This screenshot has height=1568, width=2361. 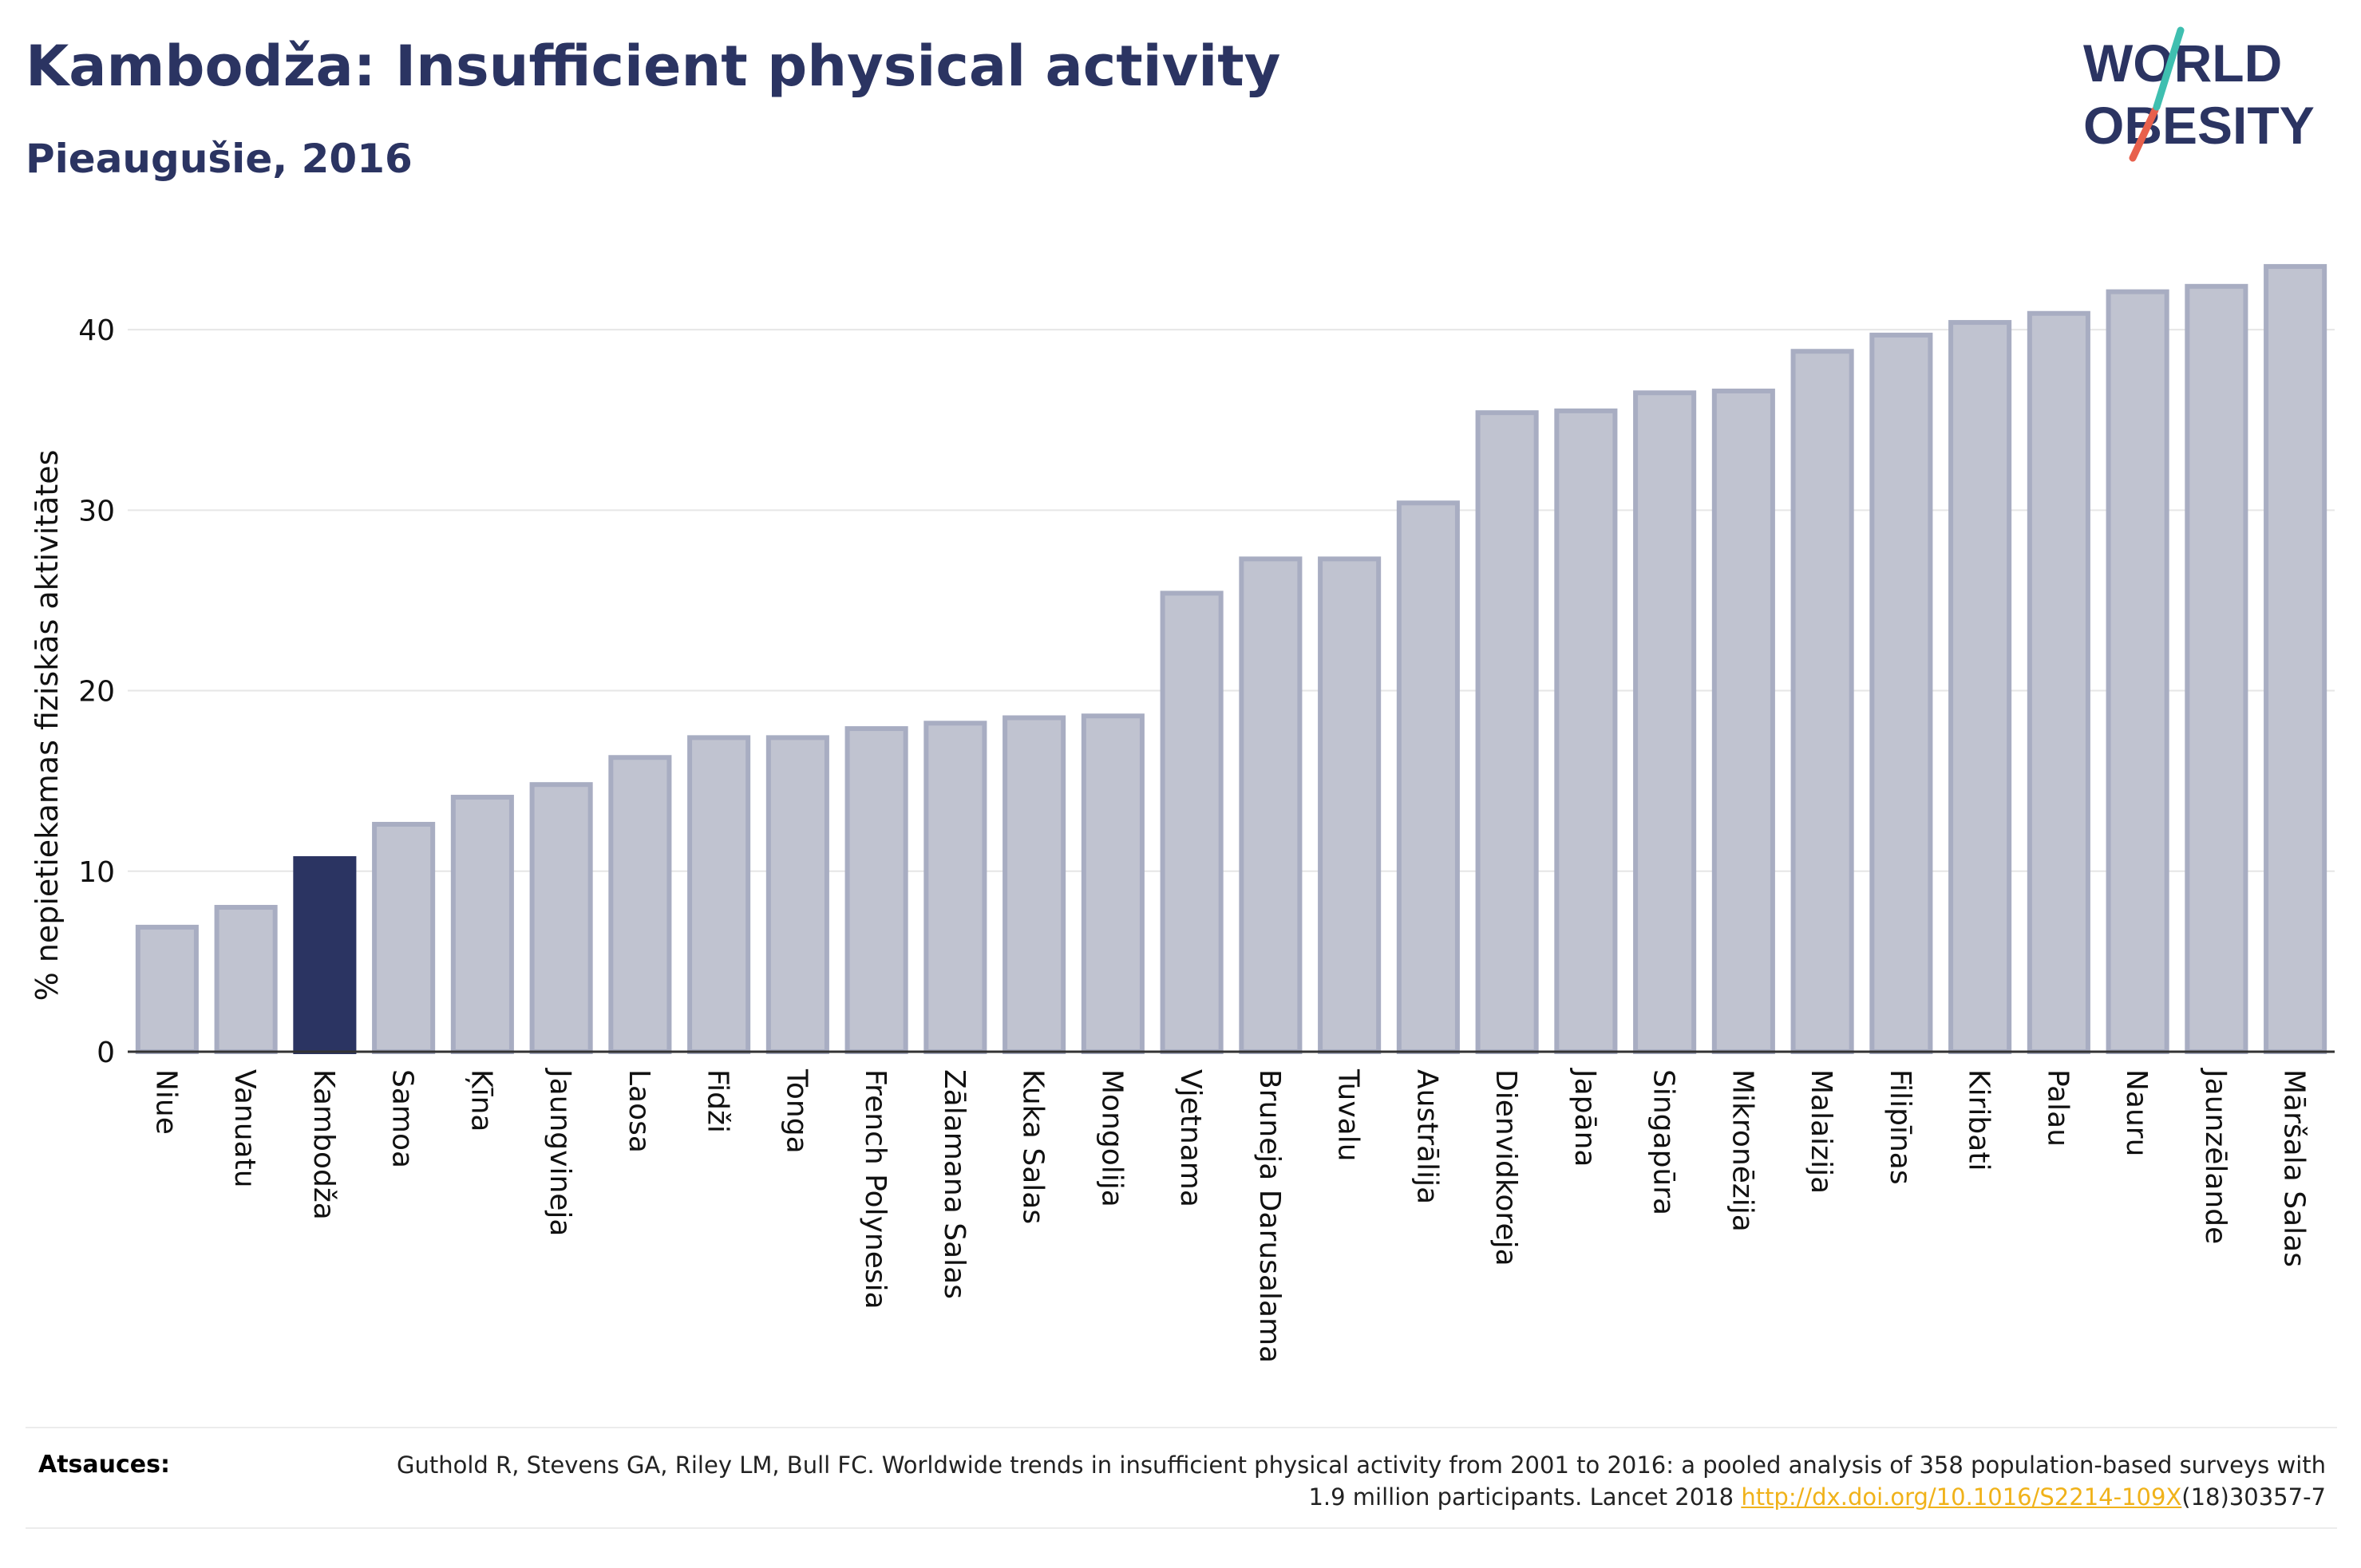 What do you see at coordinates (1742, 1150) in the screenshot?
I see `x-tick-label: Mikronēzija` at bounding box center [1742, 1150].